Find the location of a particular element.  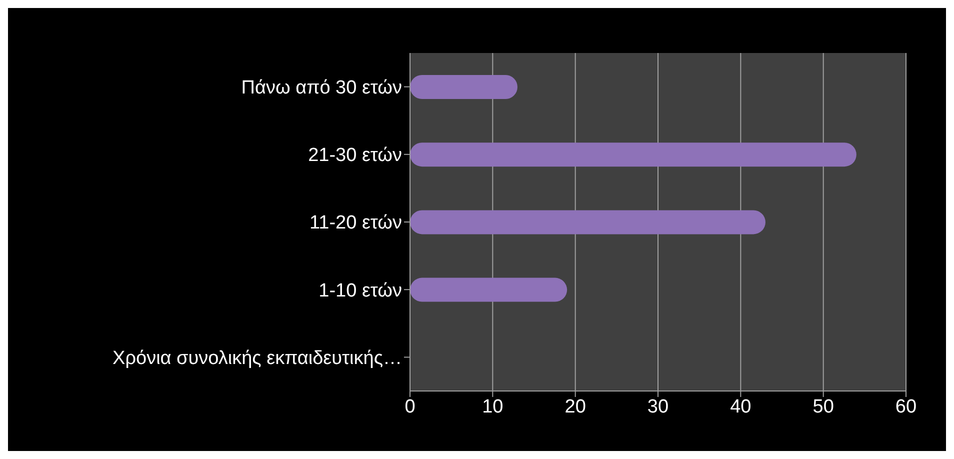

x-tick-label: 50 is located at coordinates (823, 407).